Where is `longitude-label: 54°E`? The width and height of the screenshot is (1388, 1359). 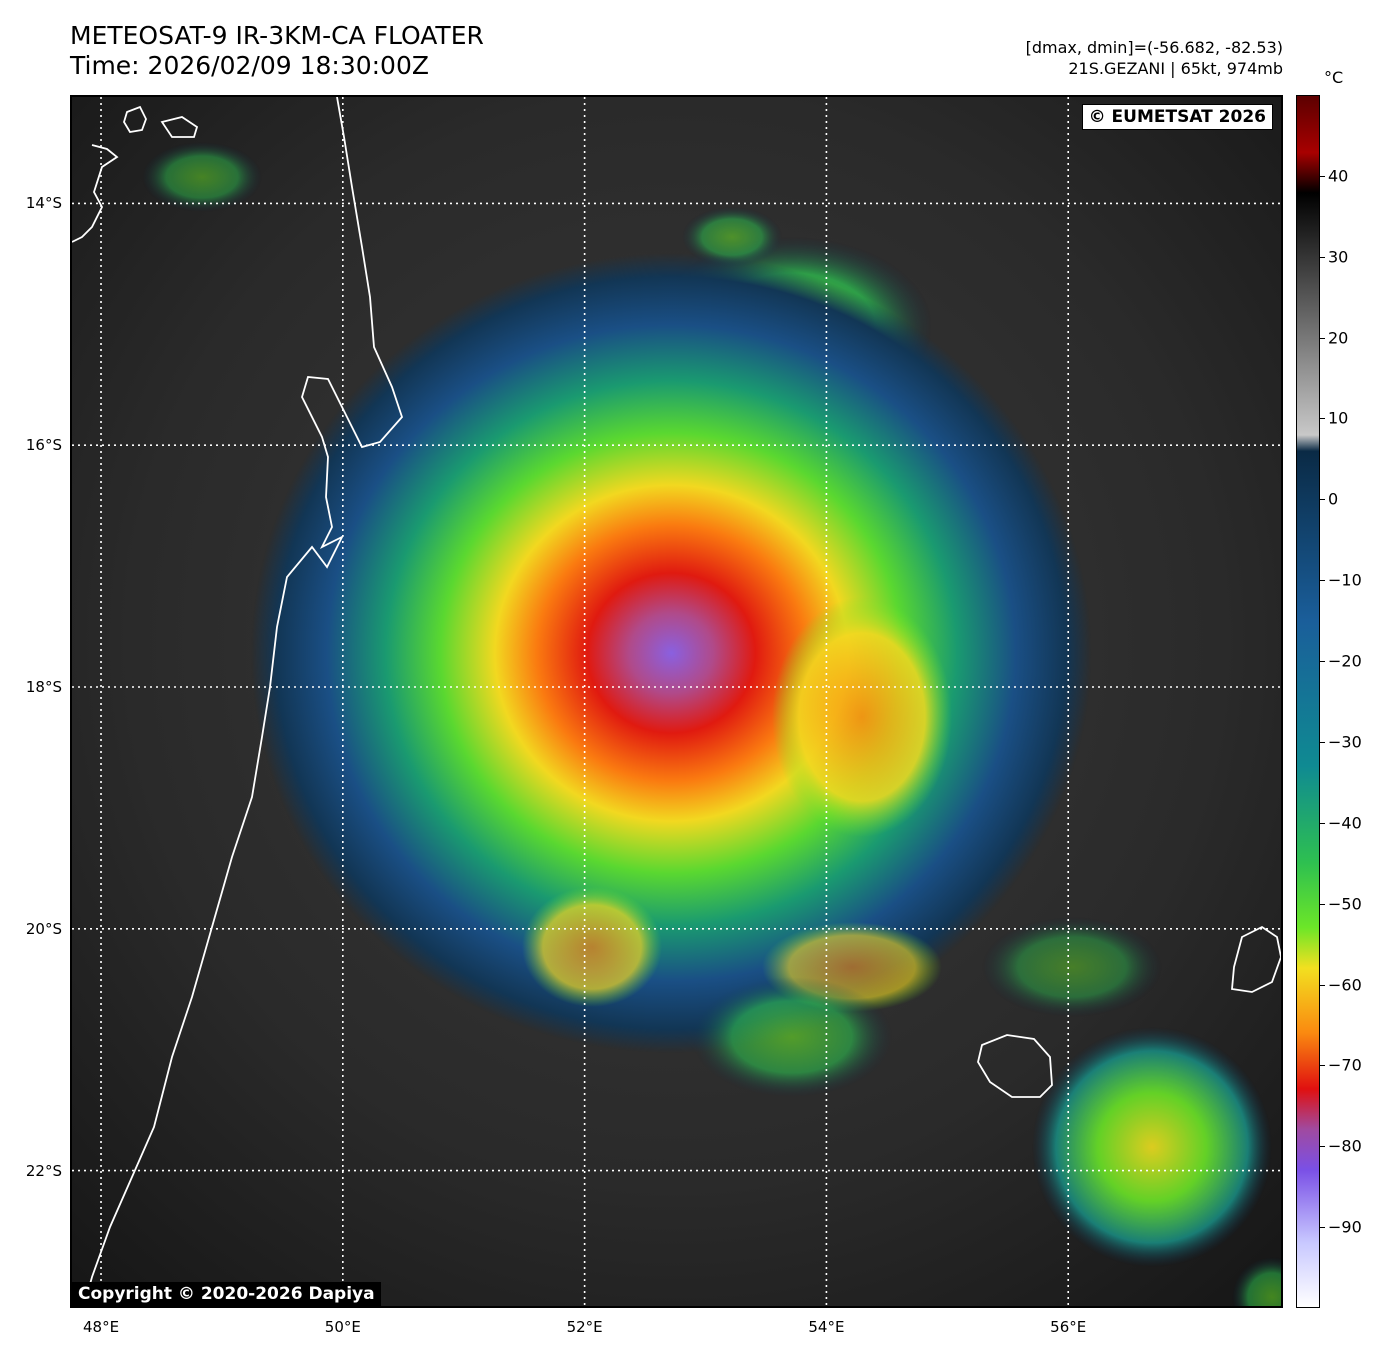
longitude-label: 54°E is located at coordinates (826, 1327).